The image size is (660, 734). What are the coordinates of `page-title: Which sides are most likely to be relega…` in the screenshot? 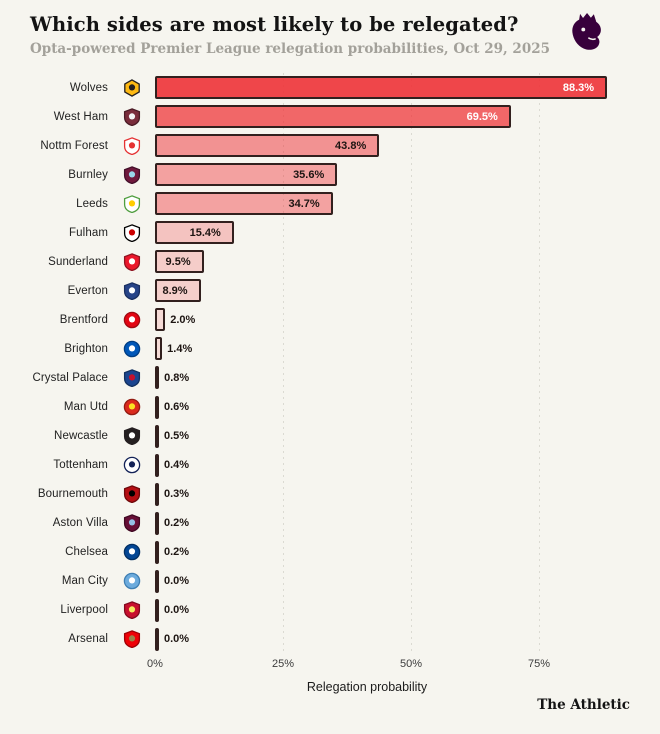 It's located at (274, 24).